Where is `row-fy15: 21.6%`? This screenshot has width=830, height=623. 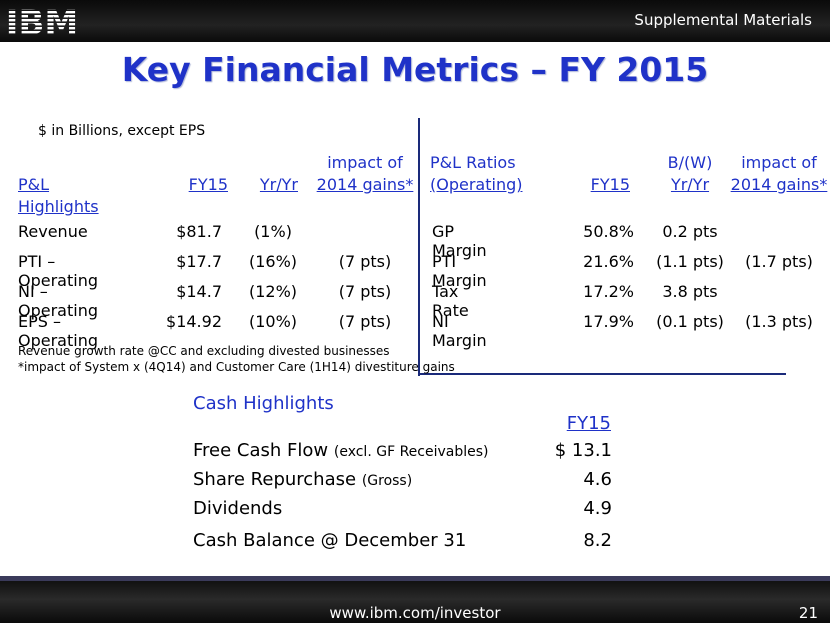
row-fy15: 21.6% is located at coordinates (608, 261).